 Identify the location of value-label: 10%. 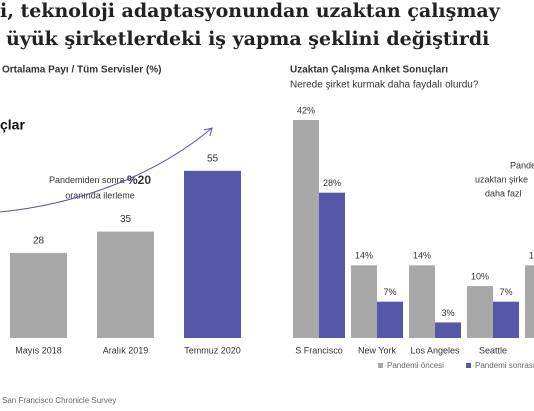
(480, 276).